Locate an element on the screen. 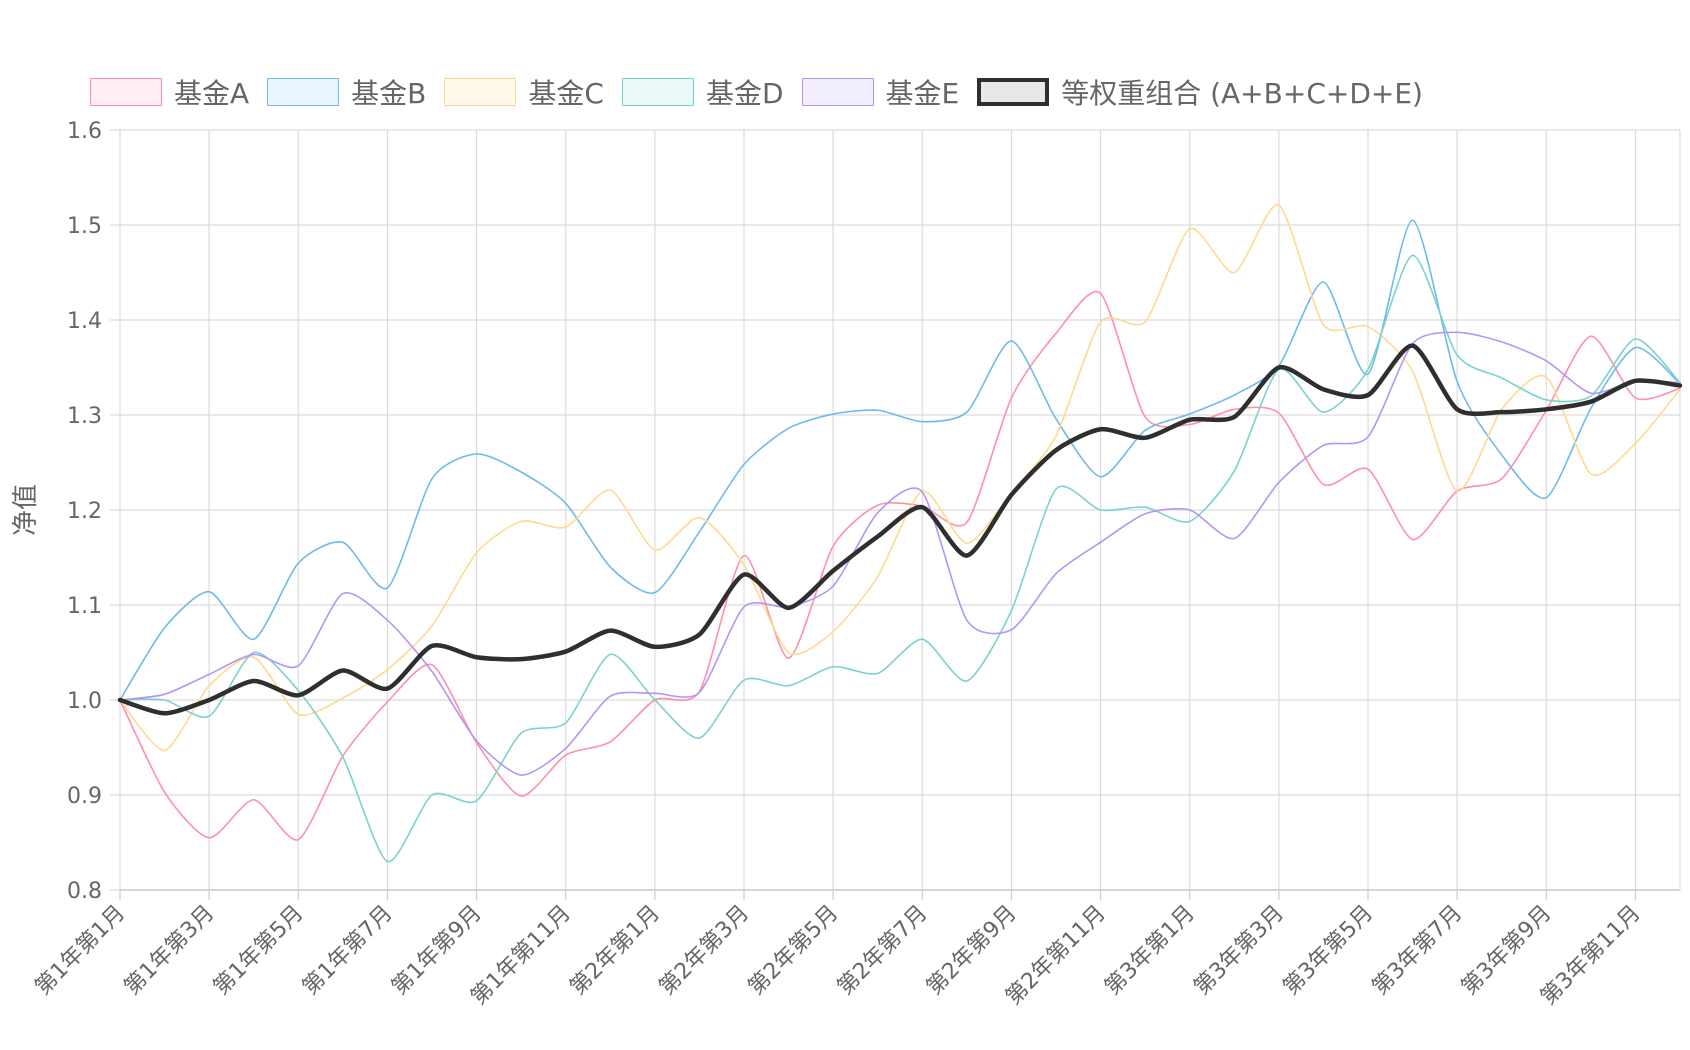  legend-item-5: 基金E is located at coordinates (880, 92).